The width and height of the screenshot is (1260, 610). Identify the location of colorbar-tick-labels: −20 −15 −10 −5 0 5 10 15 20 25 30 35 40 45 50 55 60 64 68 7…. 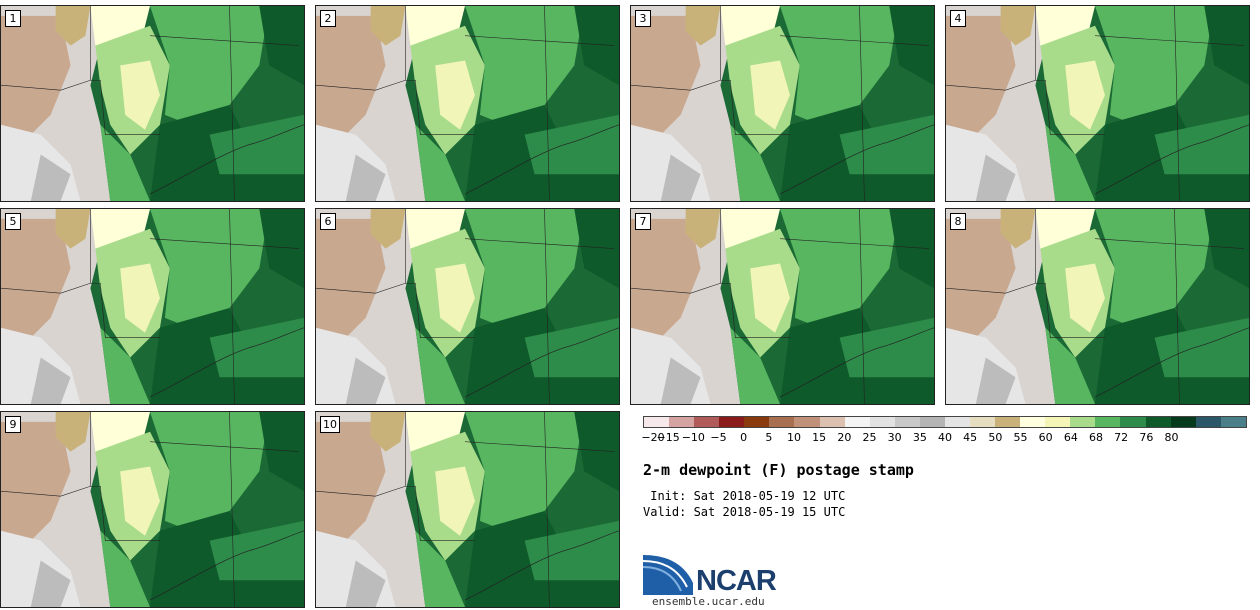
(944, 438).